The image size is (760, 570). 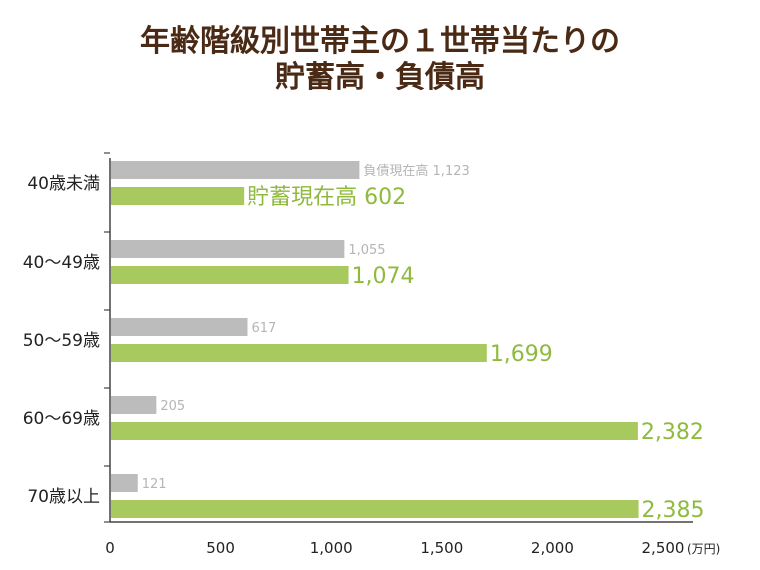 What do you see at coordinates (154, 484) in the screenshot?
I see `debt-value-label: 121` at bounding box center [154, 484].